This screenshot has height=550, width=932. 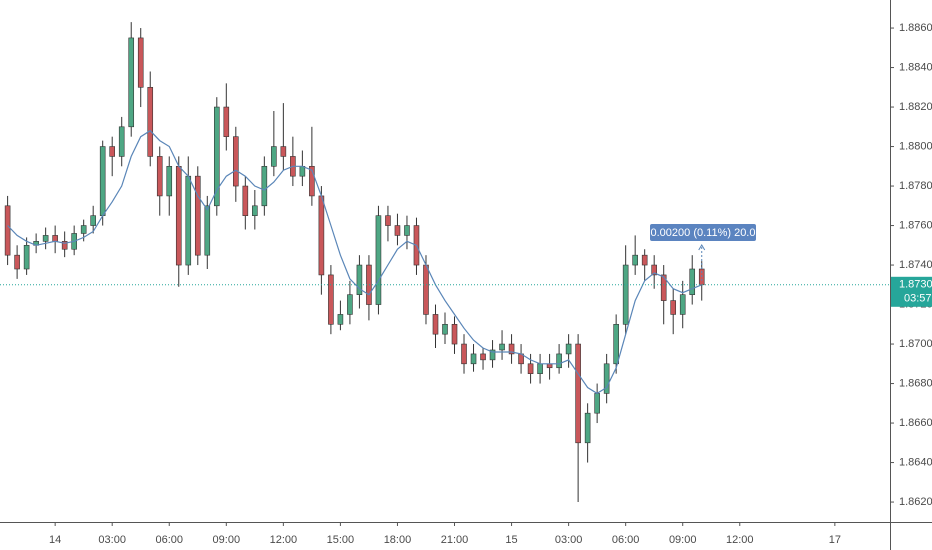 I want to click on measure-label: 0.00200 (0.11%) 20.0, so click(x=703, y=233).